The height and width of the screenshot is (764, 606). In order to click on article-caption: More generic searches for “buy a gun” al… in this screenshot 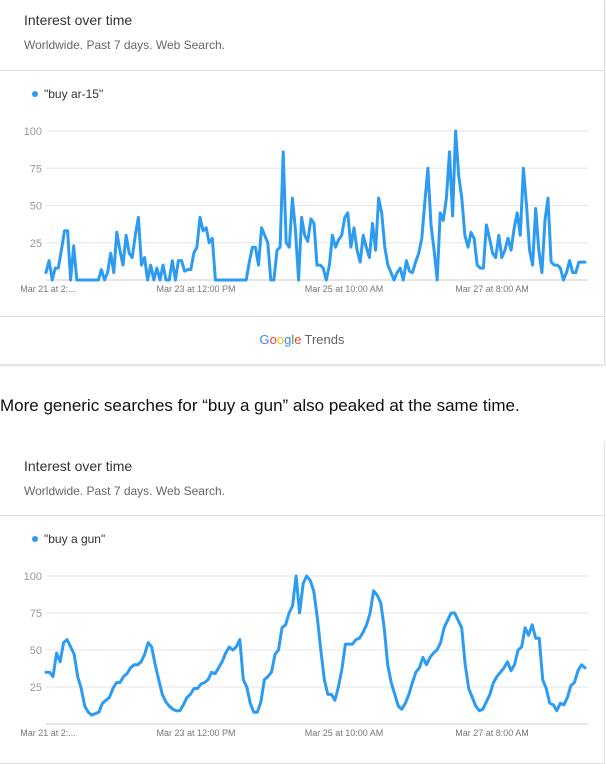, I will do `click(260, 405)`.